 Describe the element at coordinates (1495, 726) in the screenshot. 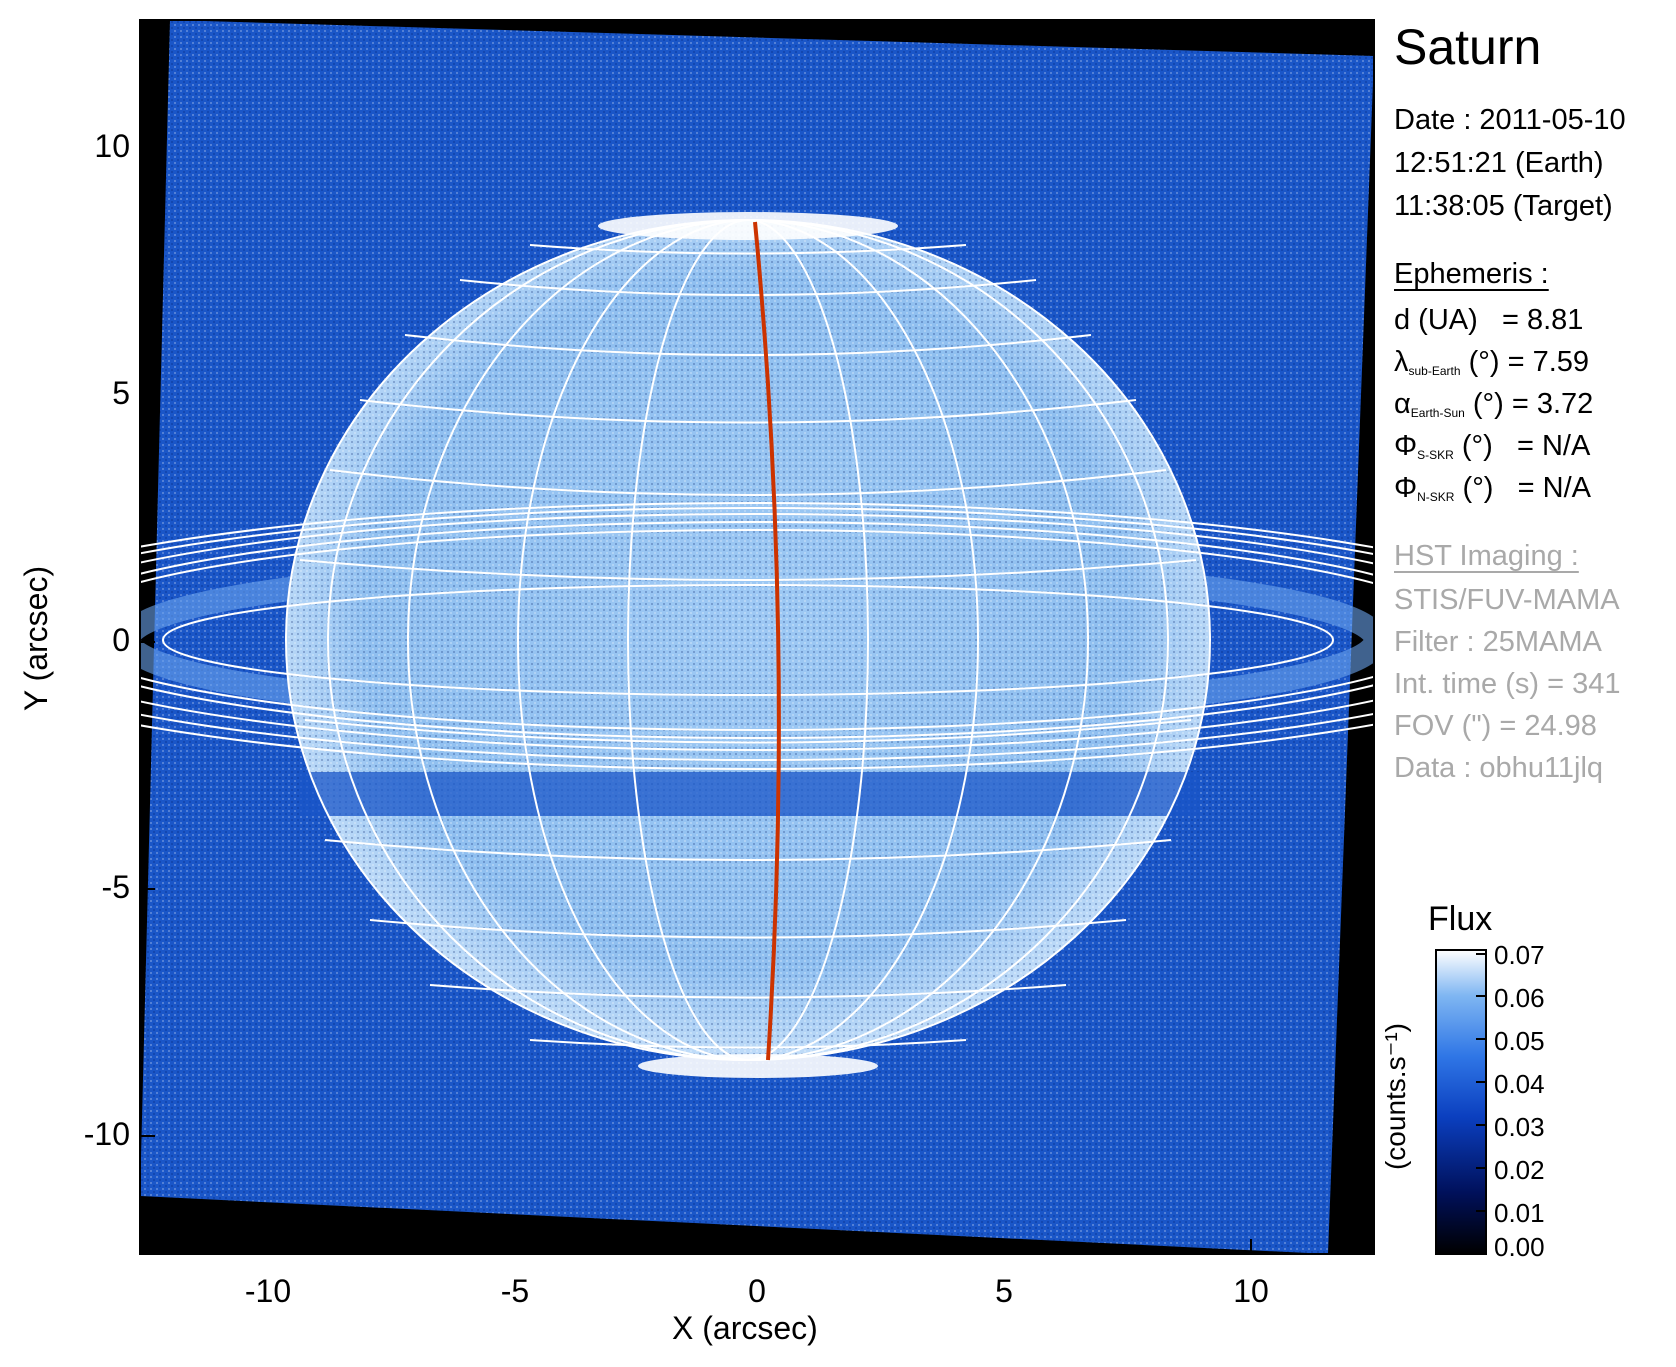

I see `hst-fov: FOV (") = 24.98` at that location.